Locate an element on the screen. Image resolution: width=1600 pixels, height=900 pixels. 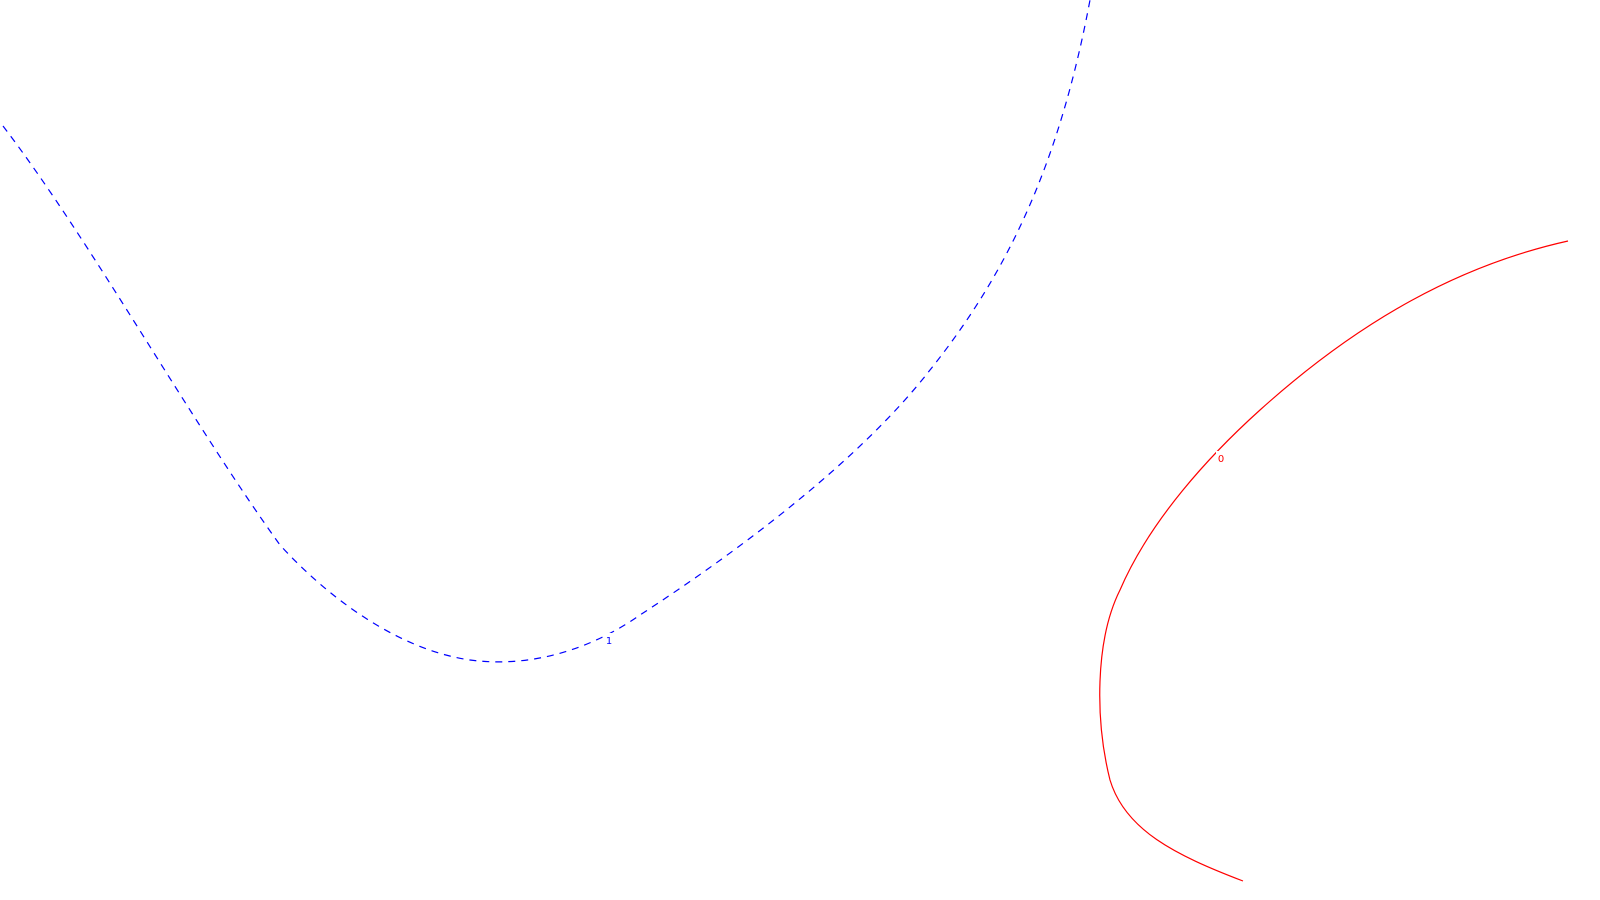
contour-label-1: 1 is located at coordinates (609, 641).